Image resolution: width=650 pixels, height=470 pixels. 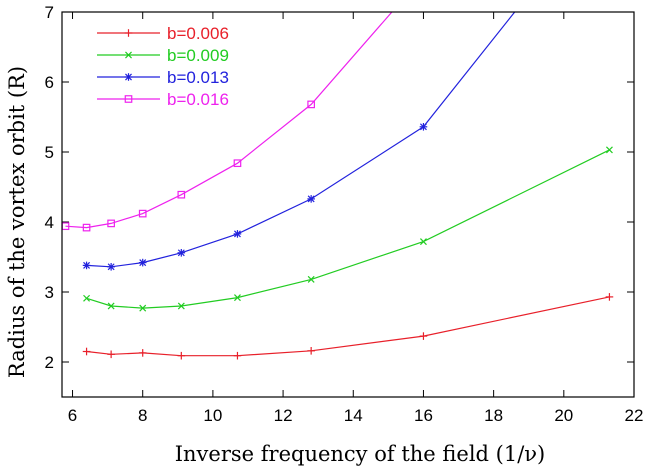 I want to click on x-tick-label: 12, so click(x=283, y=415).